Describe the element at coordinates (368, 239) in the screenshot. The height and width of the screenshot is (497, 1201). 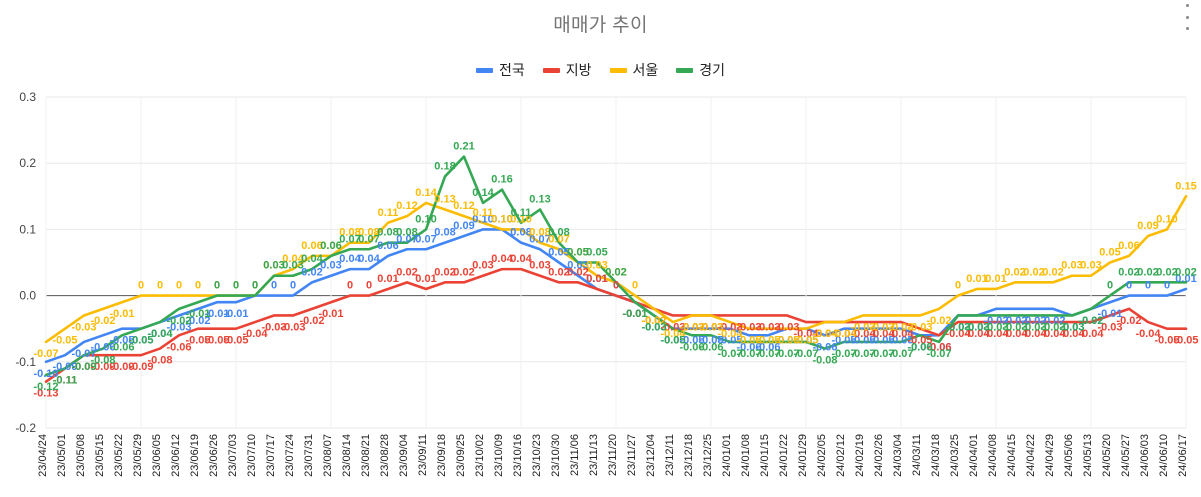
I see `point-label-경기: 0.07` at that location.